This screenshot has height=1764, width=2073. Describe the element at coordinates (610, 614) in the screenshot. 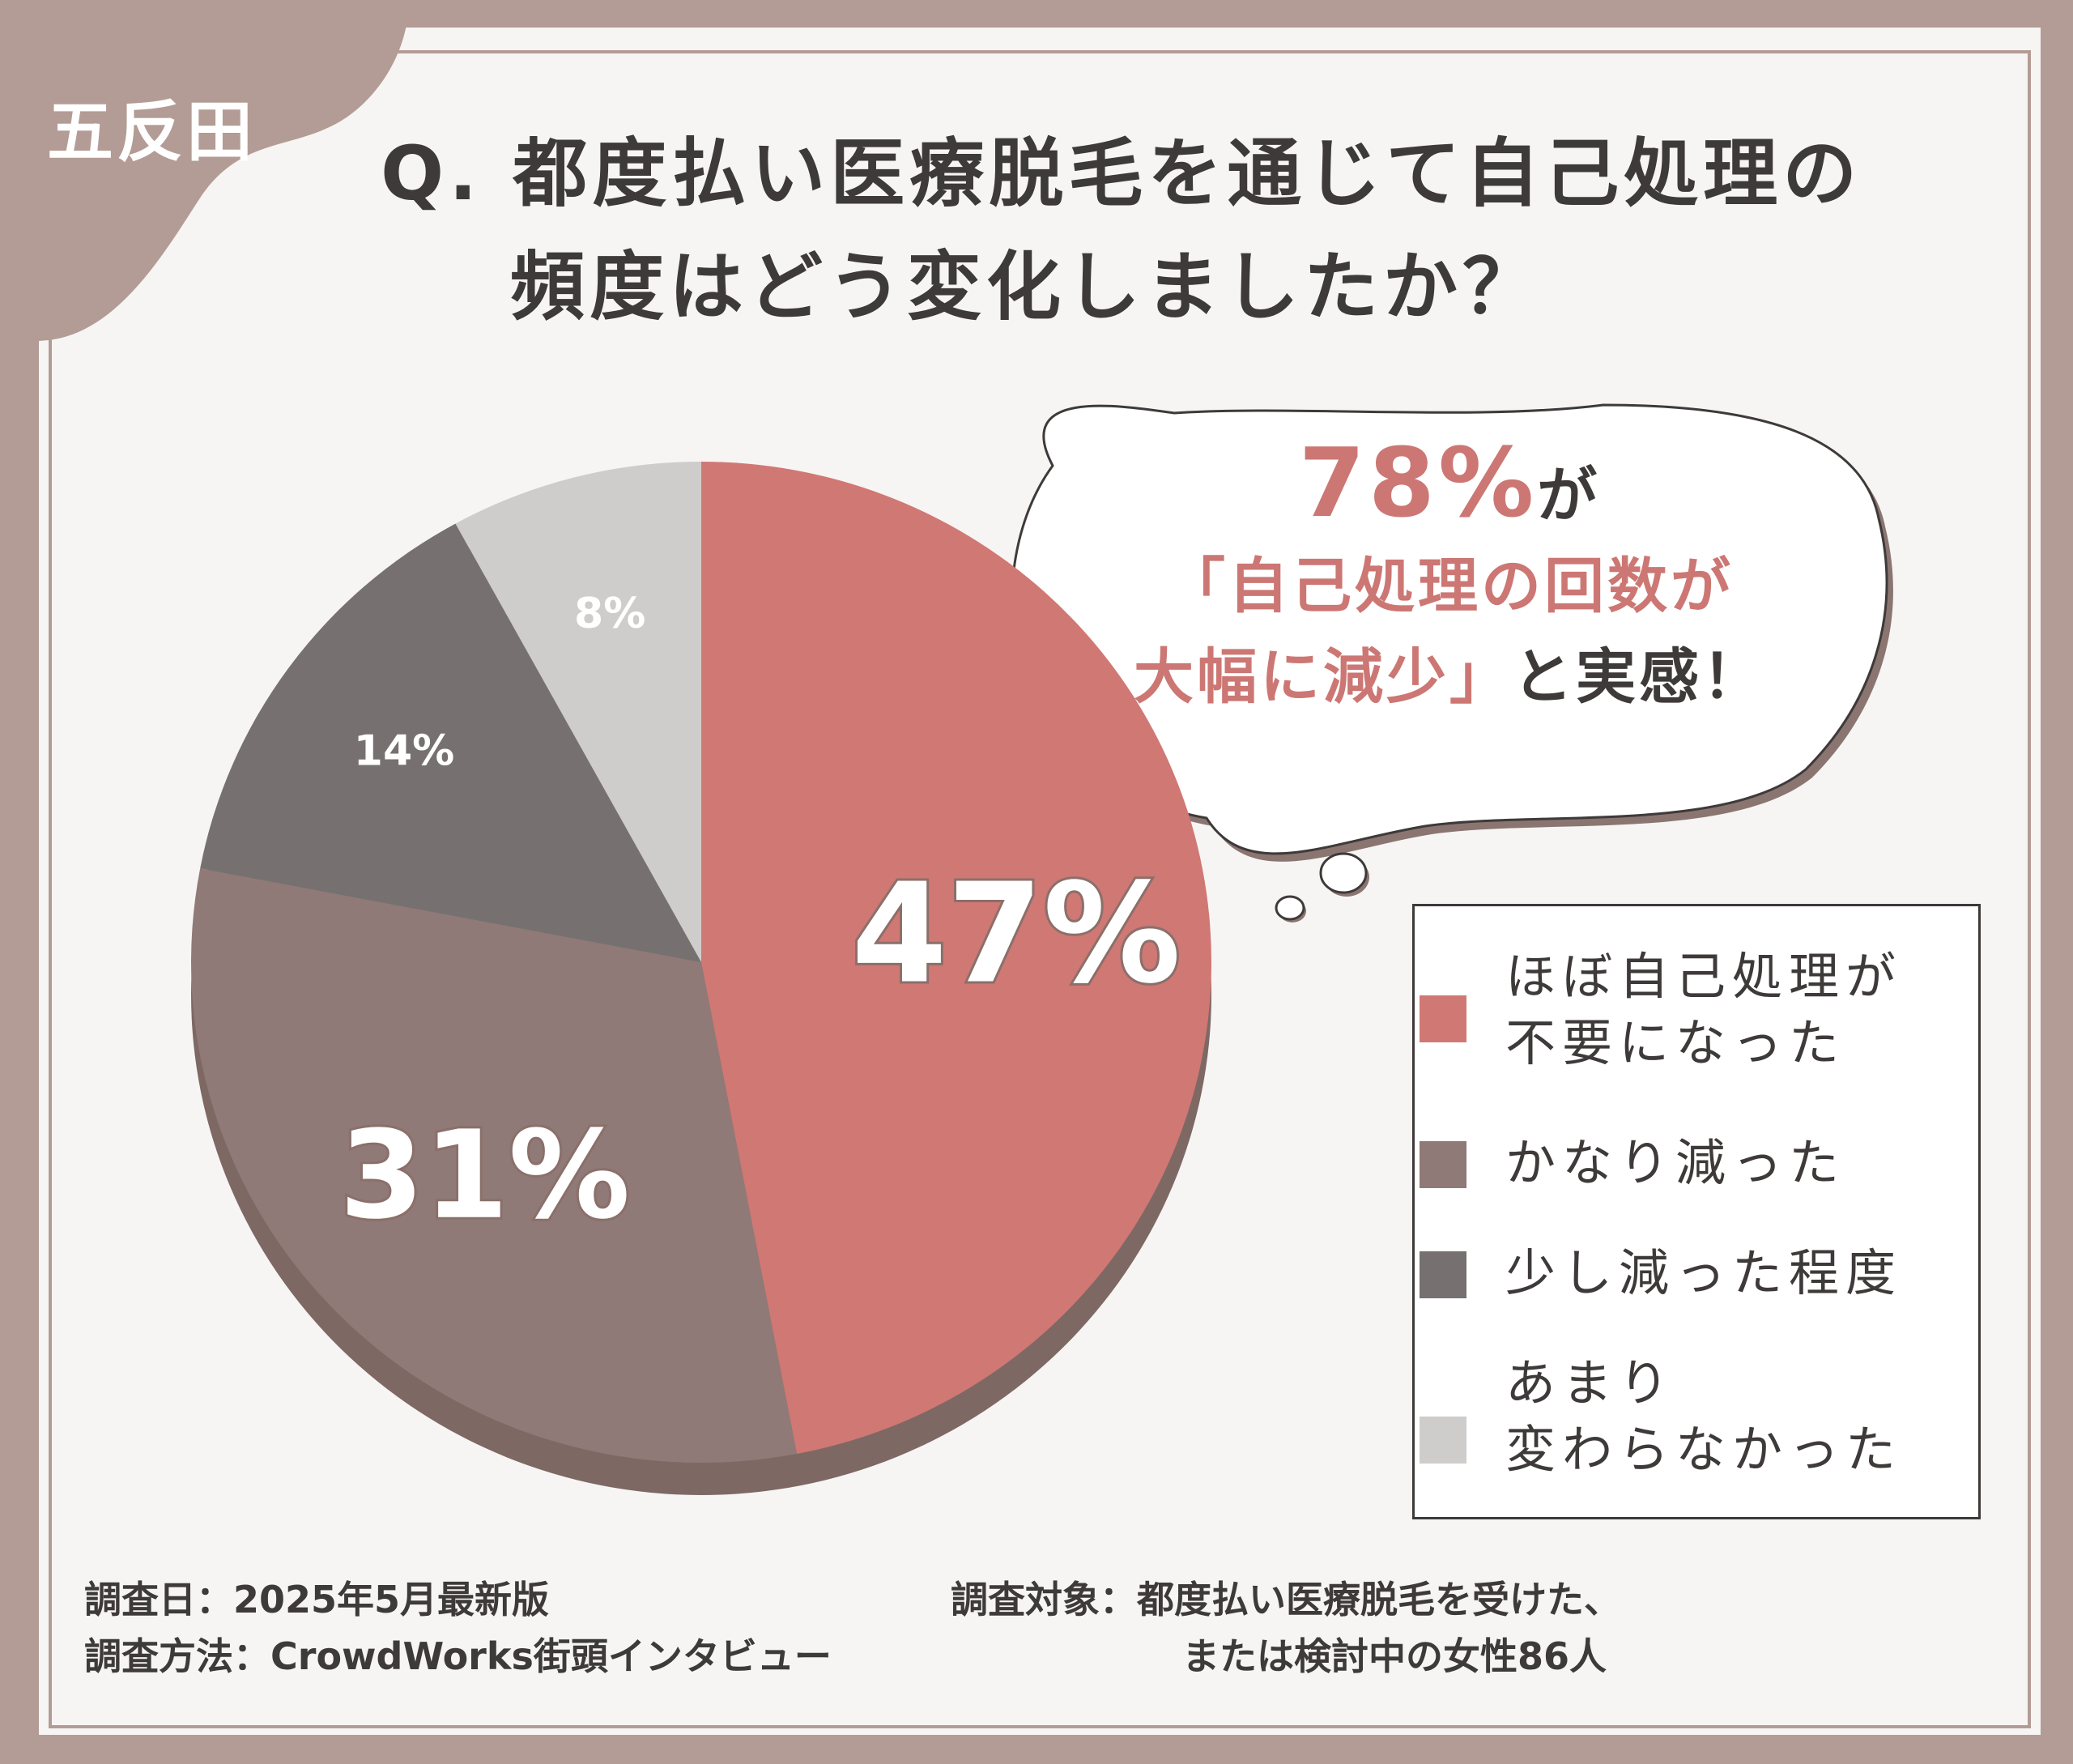

I see `pie-label-4: 8%` at that location.